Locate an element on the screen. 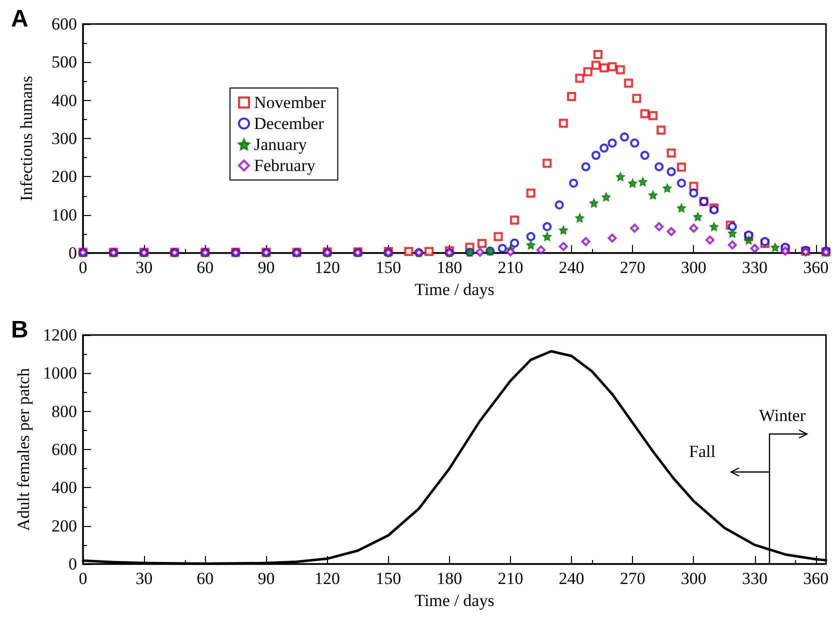  y-tick-label: 100 is located at coordinates (64, 214).